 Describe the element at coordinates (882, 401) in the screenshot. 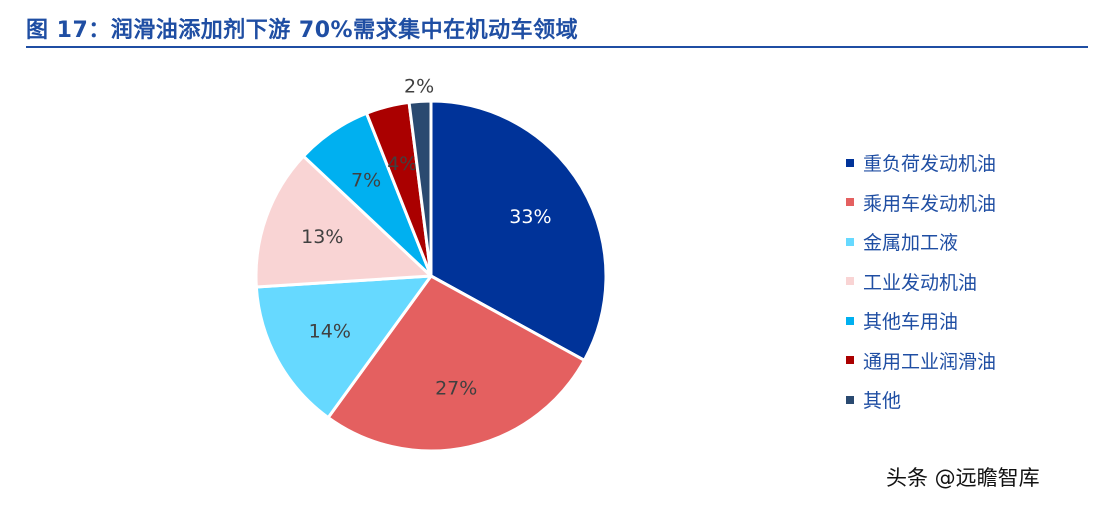

I see `legend-label-6: 其他` at that location.